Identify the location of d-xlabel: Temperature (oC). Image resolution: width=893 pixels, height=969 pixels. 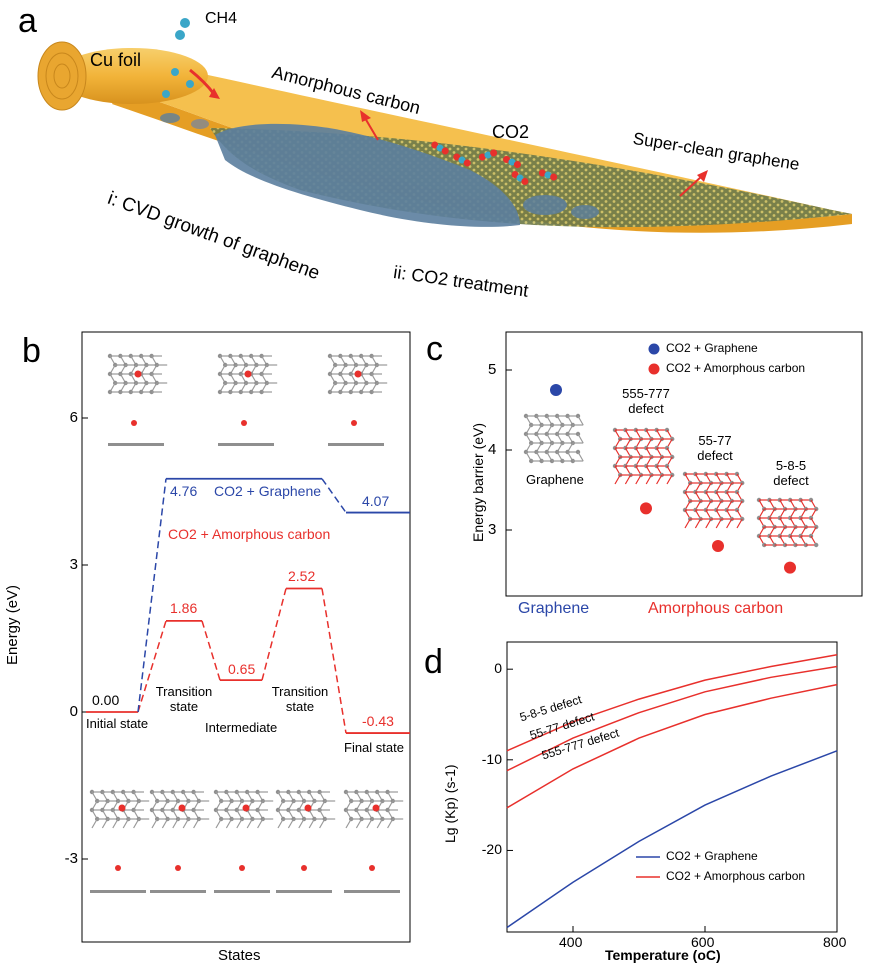
(663, 955).